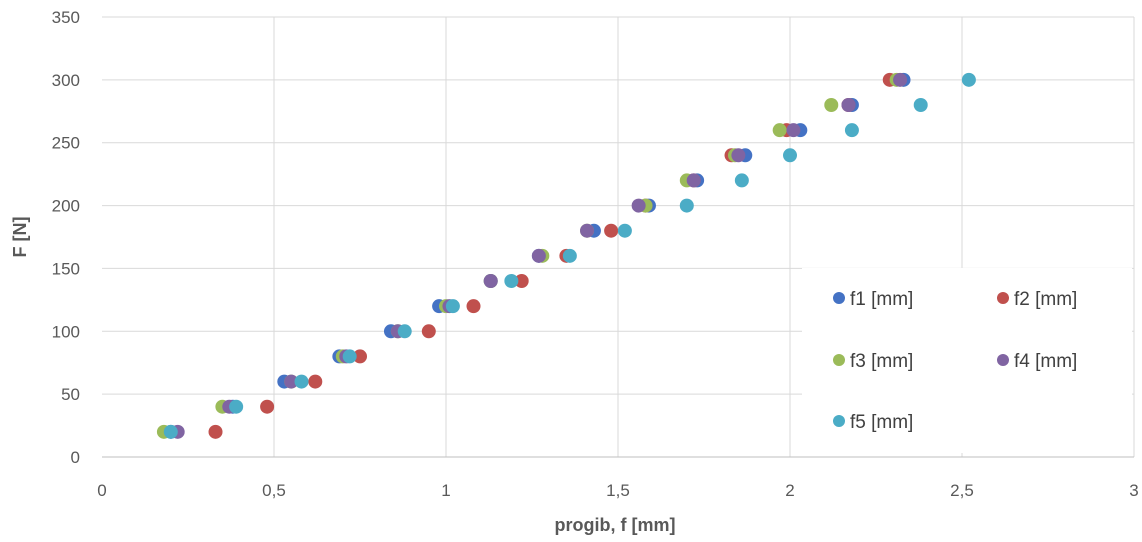  Describe the element at coordinates (839, 298) in the screenshot. I see `legend-marker-f1` at that location.